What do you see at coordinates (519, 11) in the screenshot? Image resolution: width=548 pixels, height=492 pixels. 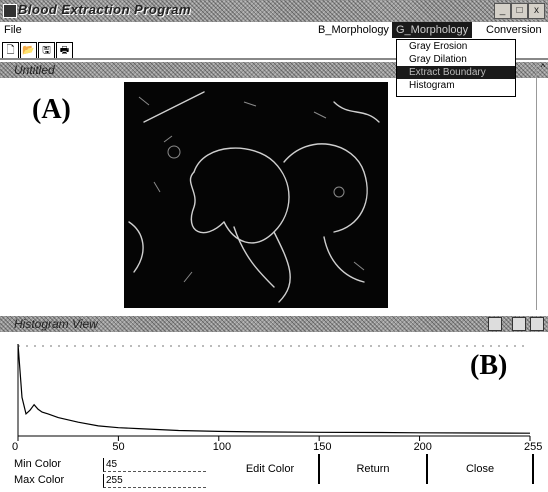 I see `maximize-button: □` at bounding box center [519, 11].